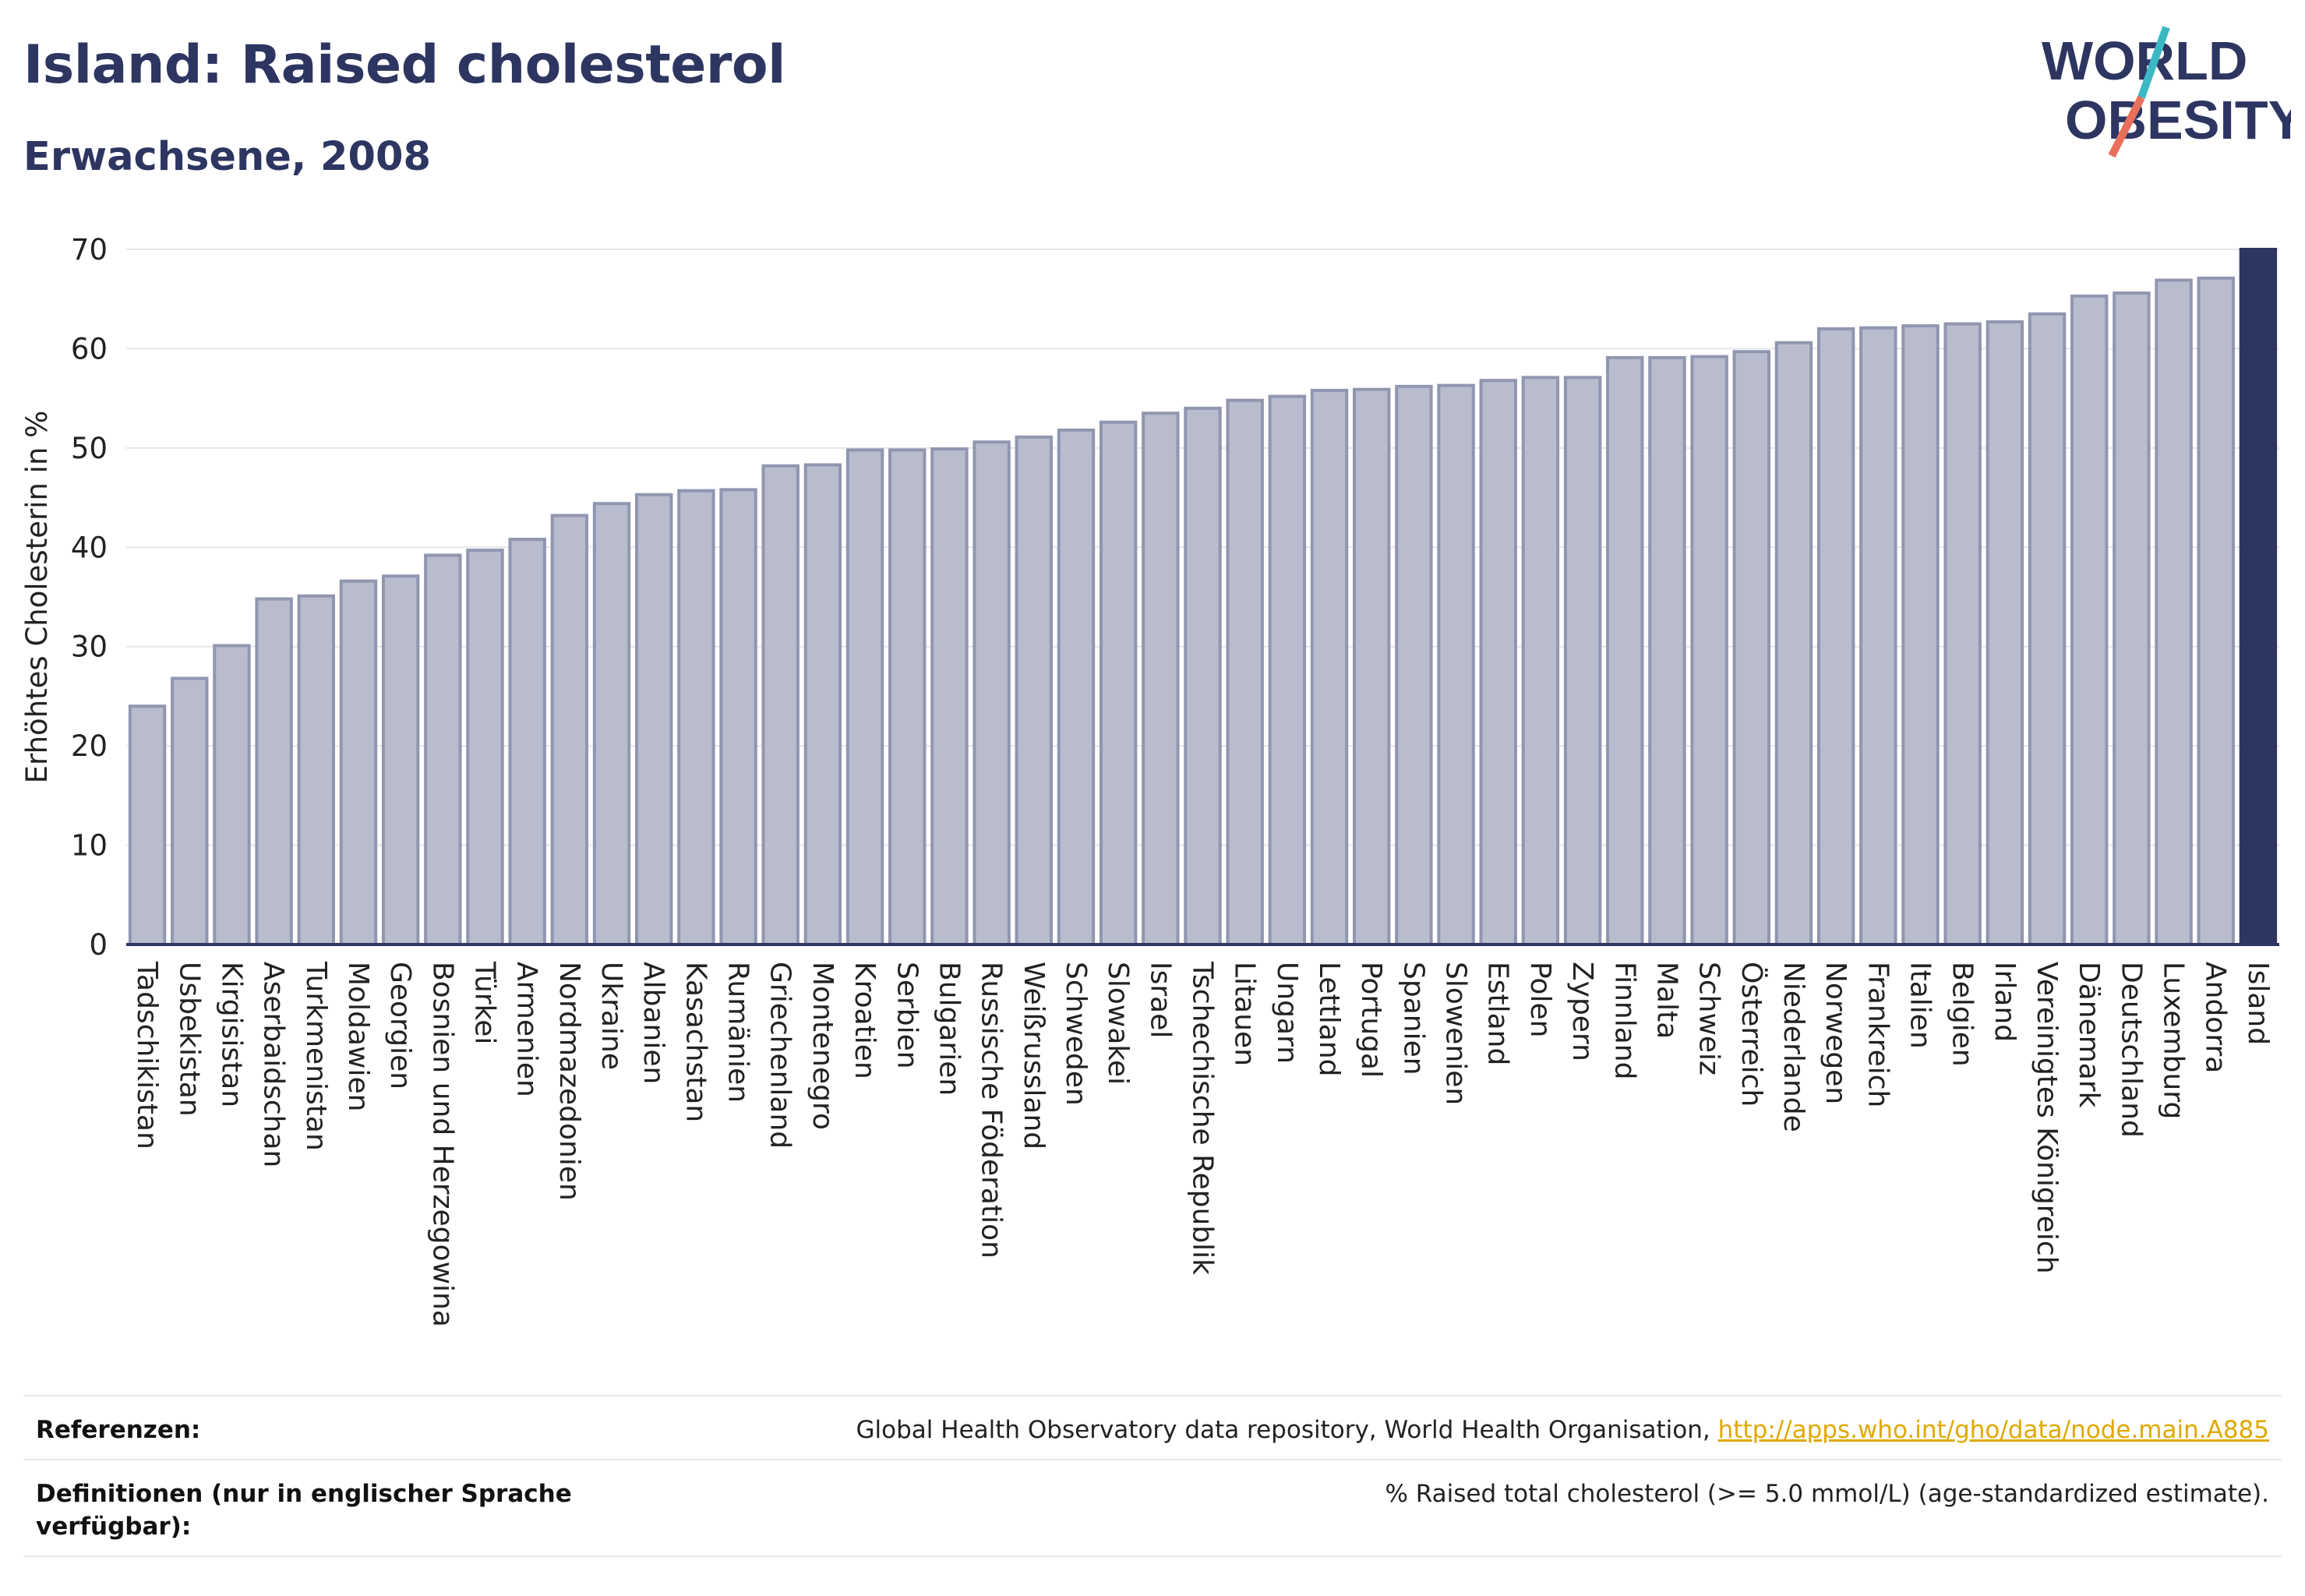  Describe the element at coordinates (2126, 126) in the screenshot. I see `logo-slash-coral` at that location.